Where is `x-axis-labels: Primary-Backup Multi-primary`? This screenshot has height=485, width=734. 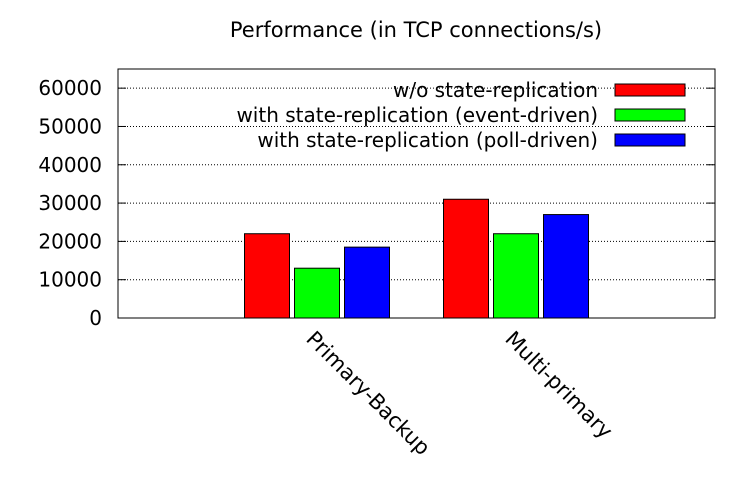
x-axis-labels: Primary-Backup Multi-primary is located at coordinates (459, 393).